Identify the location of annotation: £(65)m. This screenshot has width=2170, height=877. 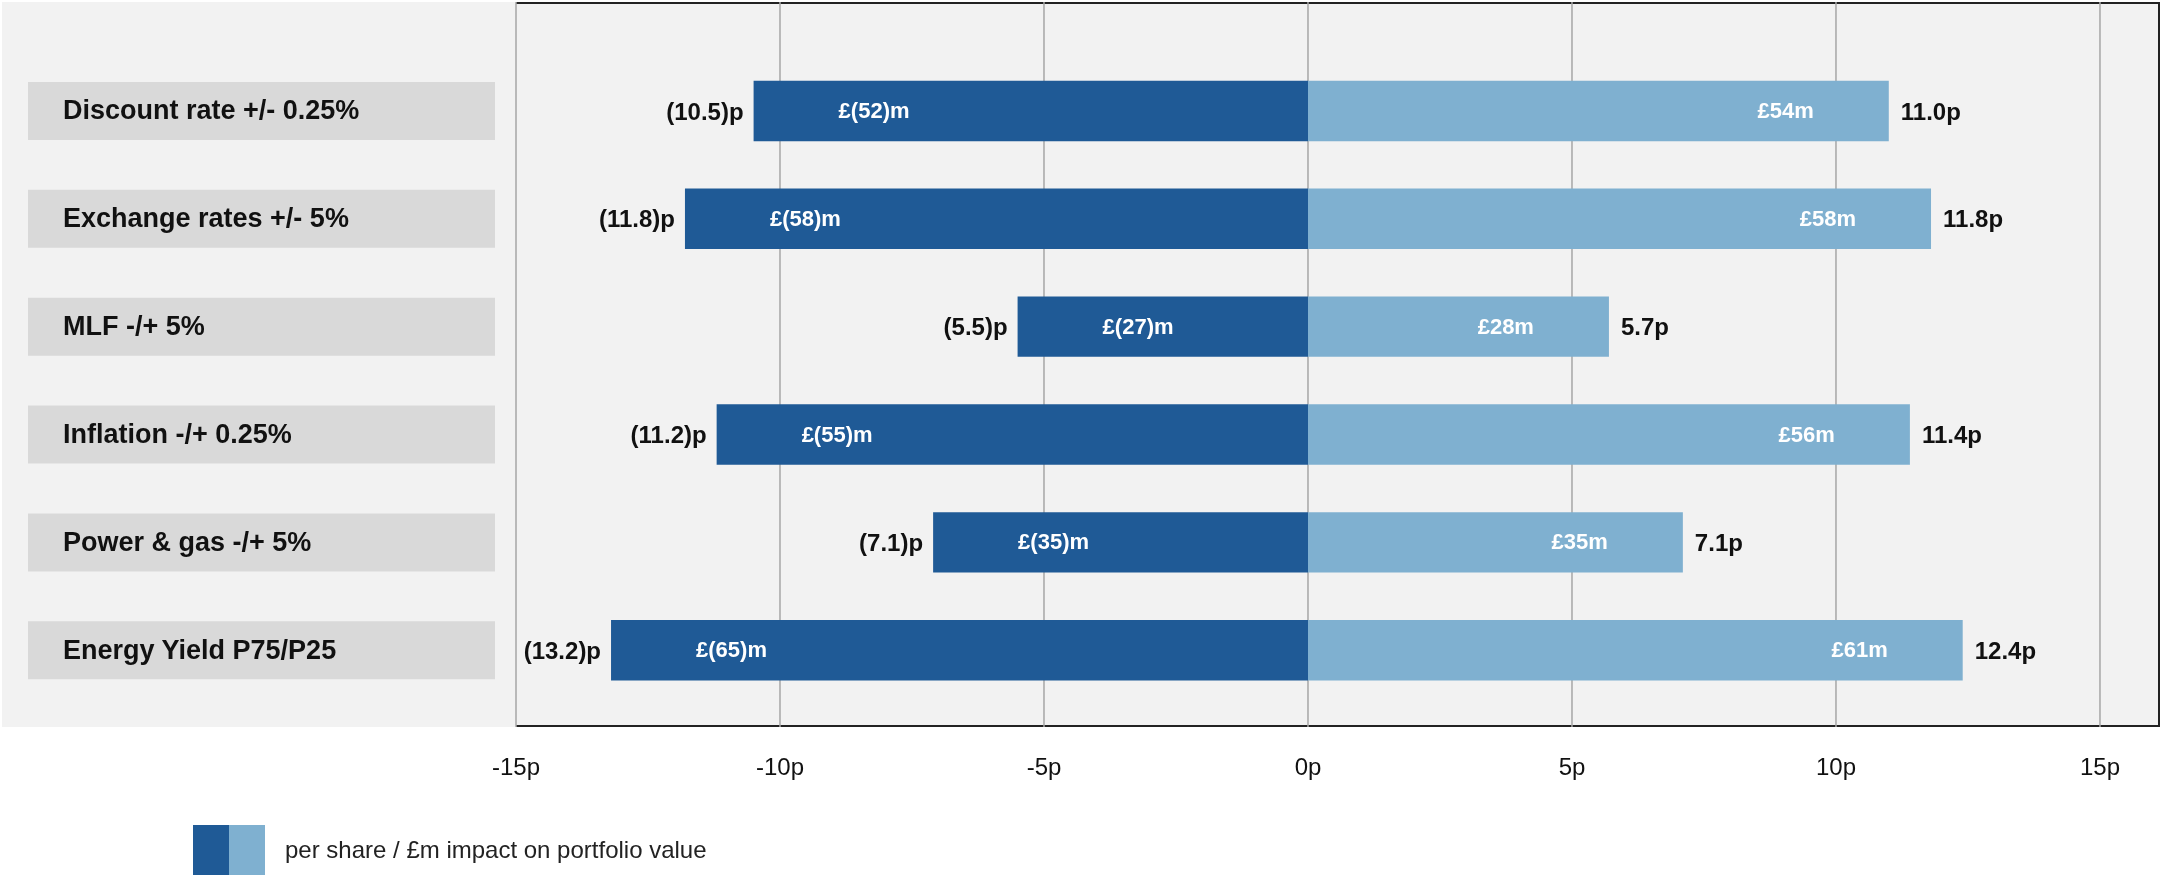
(731, 650).